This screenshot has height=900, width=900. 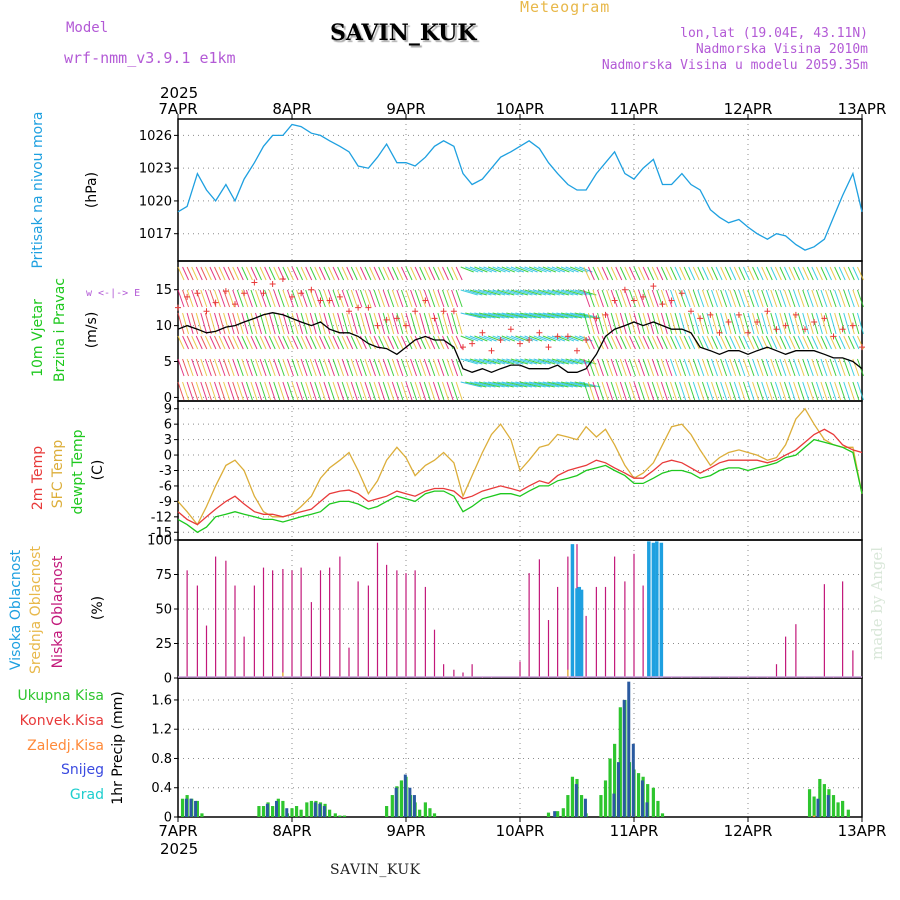 I want to click on wind-compass-legend: w <-|-> E, so click(x=113, y=293).